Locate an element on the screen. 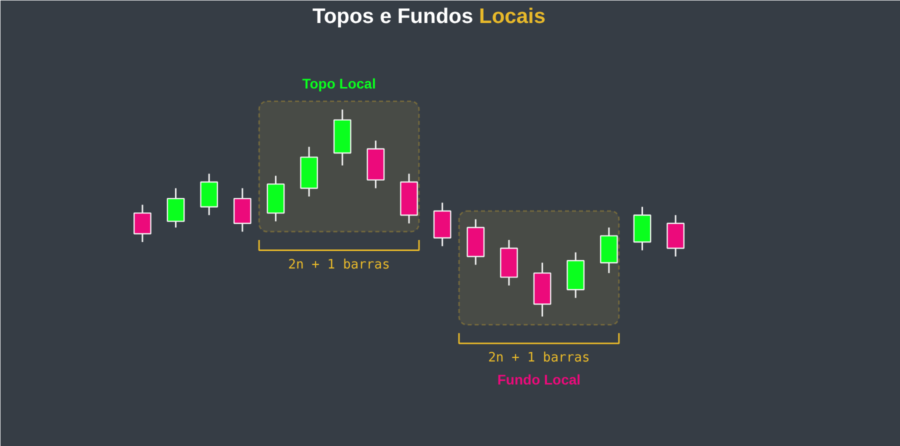  text: 2n + 1 barras is located at coordinates (539, 358).